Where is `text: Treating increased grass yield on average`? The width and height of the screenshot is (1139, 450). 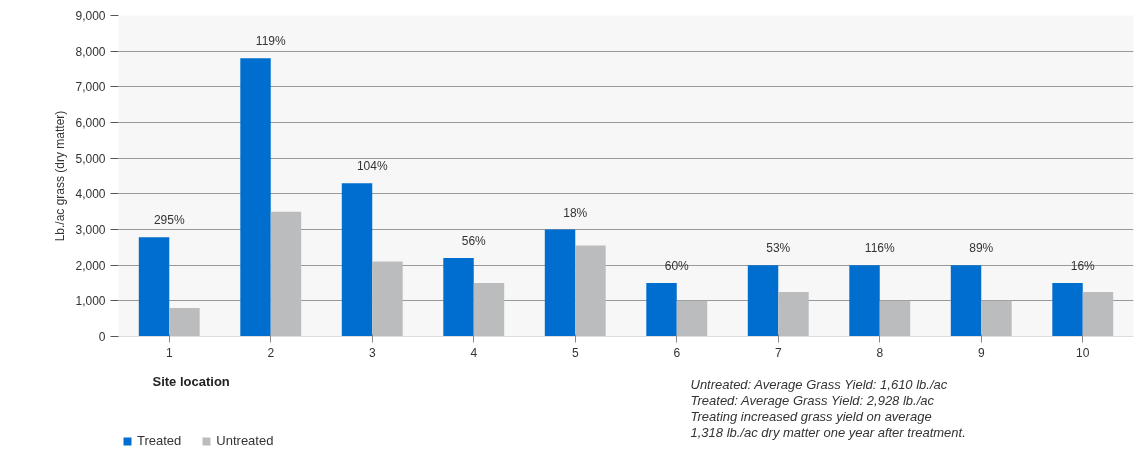 text: Treating increased grass yield on average is located at coordinates (811, 416).